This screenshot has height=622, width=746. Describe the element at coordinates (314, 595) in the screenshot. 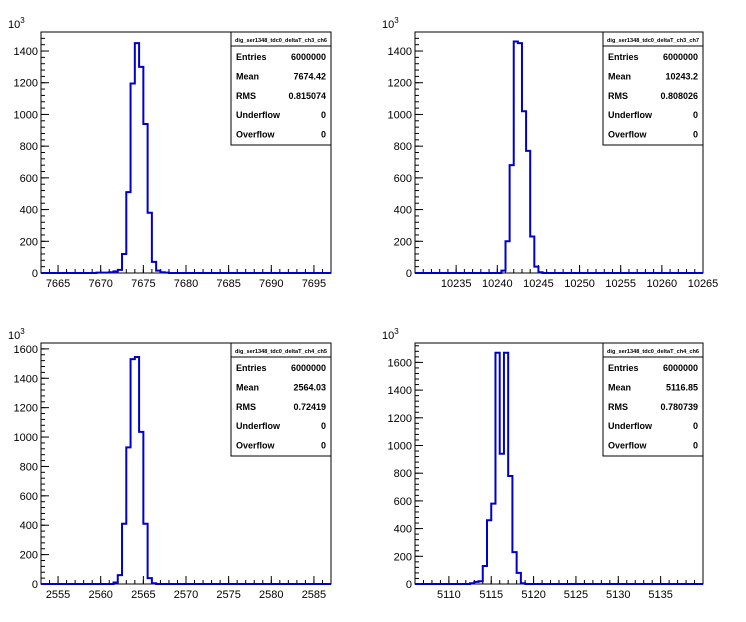

I see `x-tick-label: 2585` at that location.